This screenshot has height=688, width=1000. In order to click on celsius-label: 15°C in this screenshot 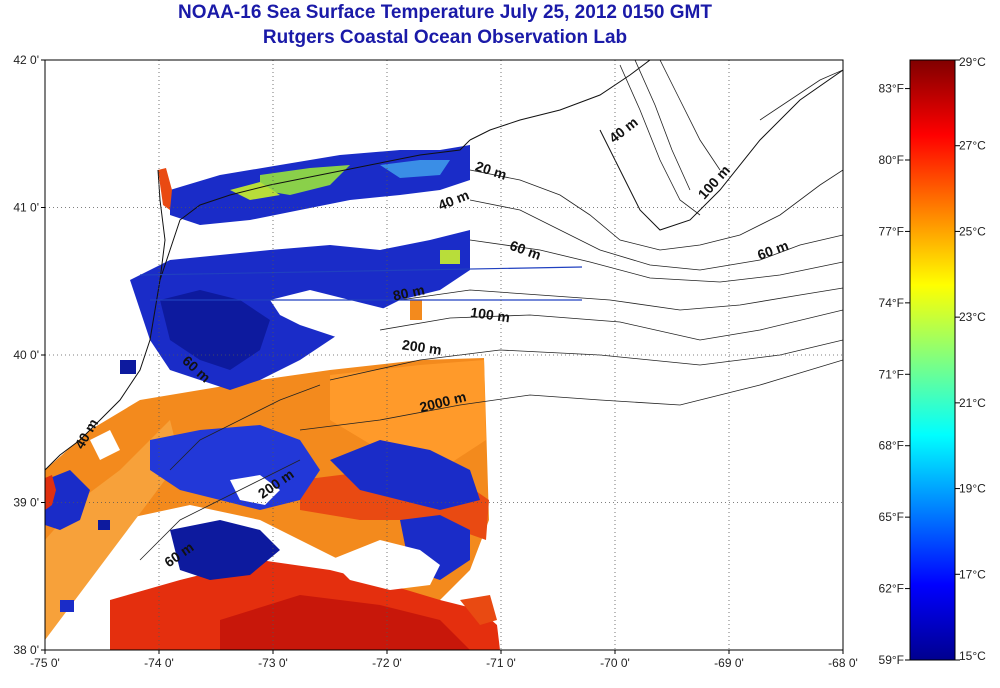, I will do `click(972, 656)`.